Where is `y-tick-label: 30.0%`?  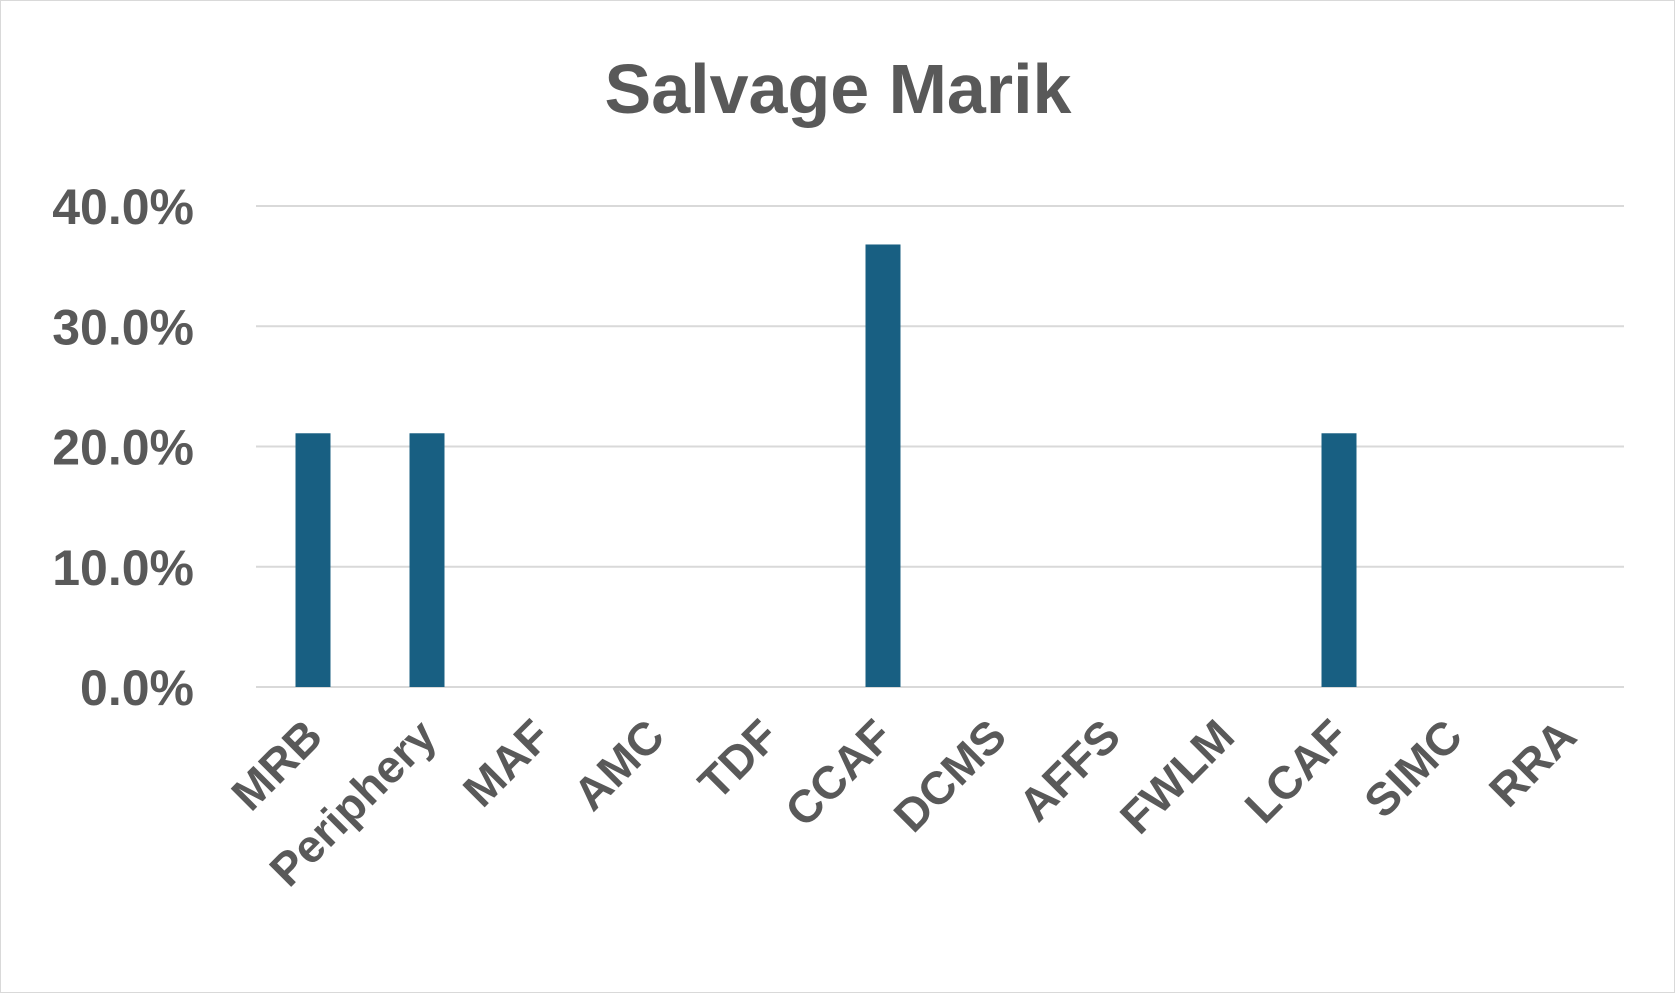 y-tick-label: 30.0% is located at coordinates (123, 327).